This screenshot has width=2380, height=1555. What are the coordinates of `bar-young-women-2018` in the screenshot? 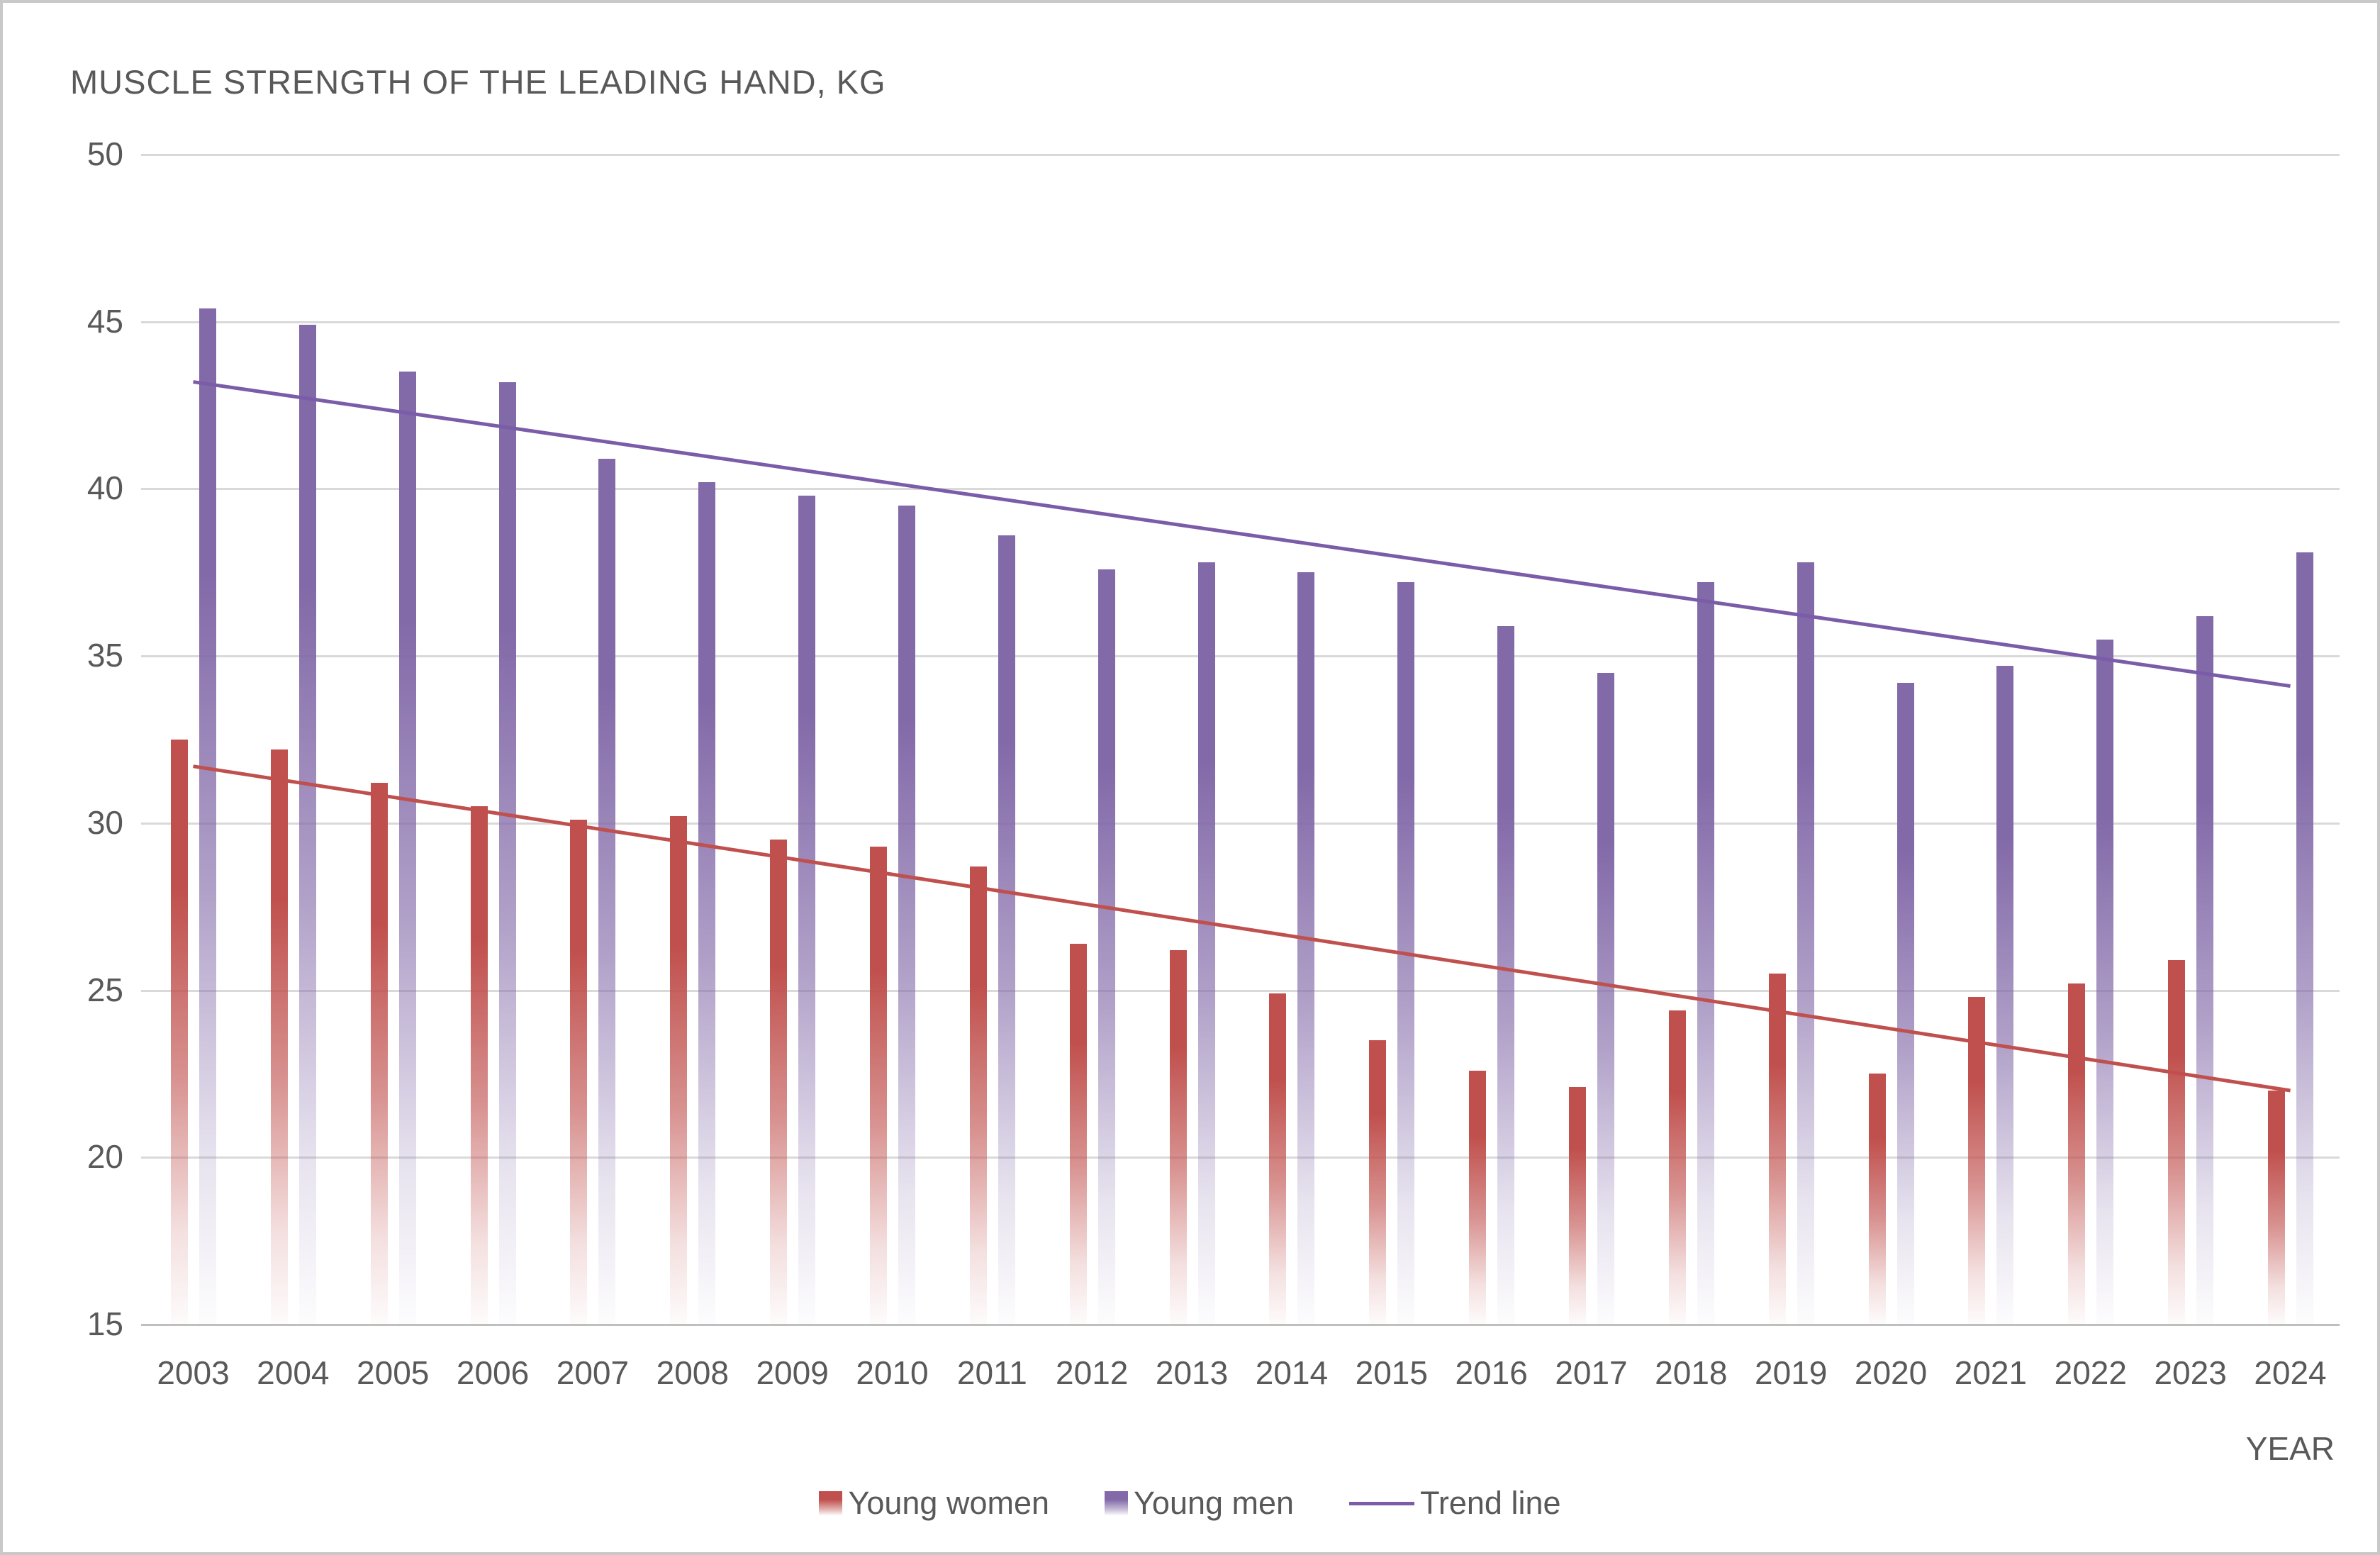 It's located at (1677, 1167).